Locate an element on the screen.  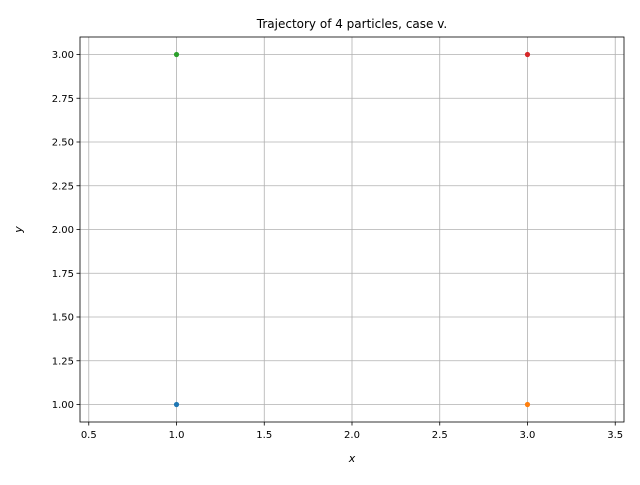
y-tick-label: 2.50 is located at coordinates (63, 143).